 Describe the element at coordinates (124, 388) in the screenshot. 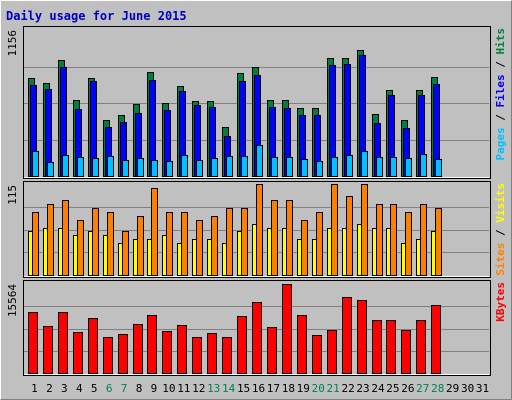

I see `x-tick-label-day-7: 7` at that location.